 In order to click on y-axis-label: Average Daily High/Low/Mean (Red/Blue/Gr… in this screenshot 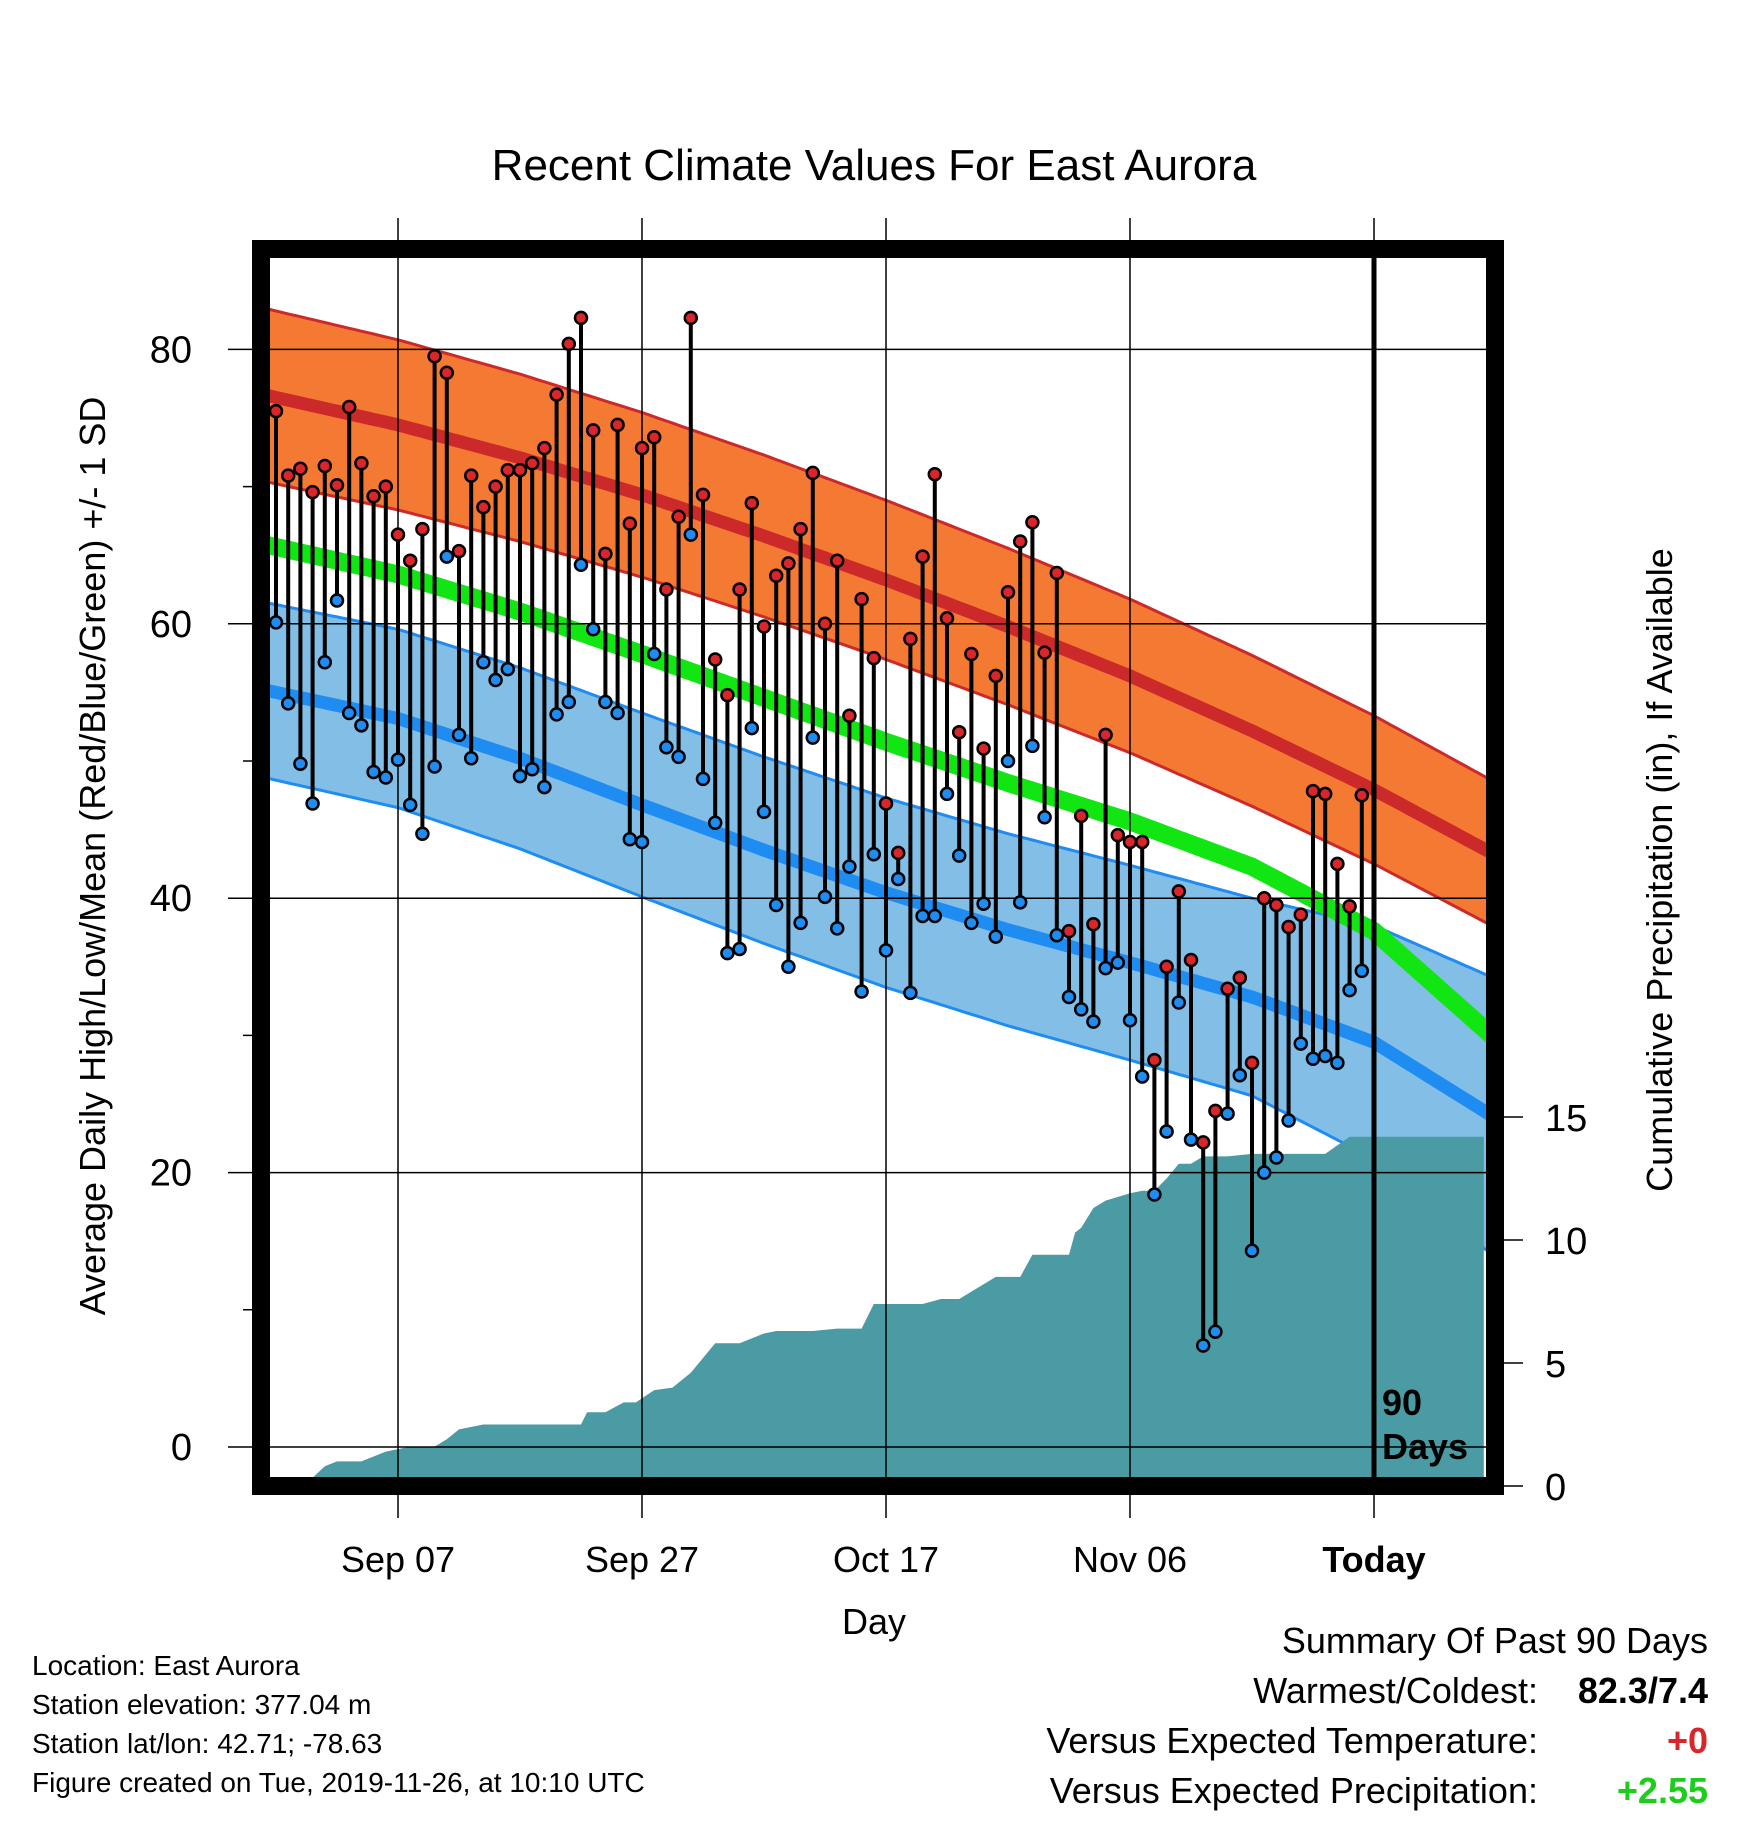, I will do `click(92, 856)`.